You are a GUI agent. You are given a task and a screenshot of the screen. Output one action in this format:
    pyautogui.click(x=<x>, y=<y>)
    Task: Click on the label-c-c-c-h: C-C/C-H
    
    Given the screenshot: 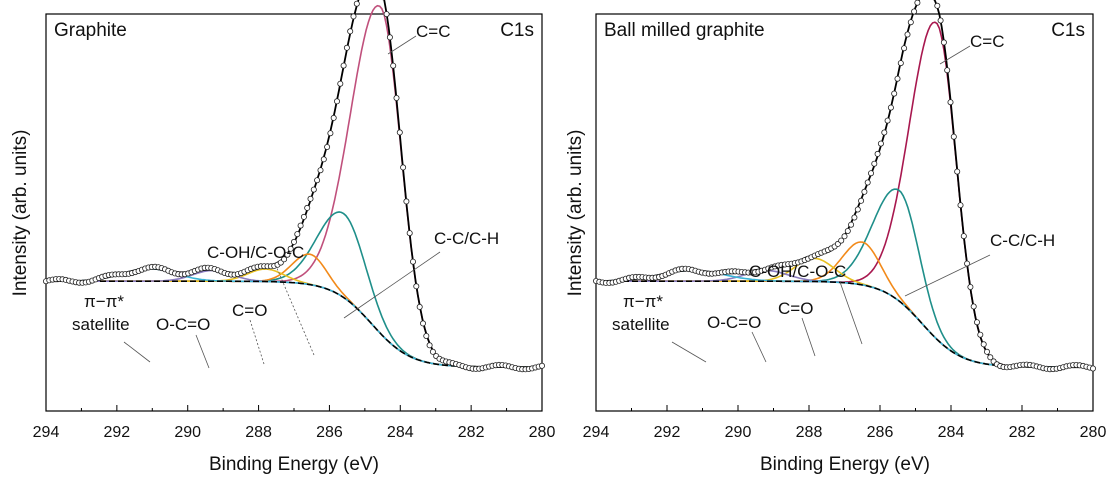 What is the action you would take?
    pyautogui.click(x=1022, y=240)
    